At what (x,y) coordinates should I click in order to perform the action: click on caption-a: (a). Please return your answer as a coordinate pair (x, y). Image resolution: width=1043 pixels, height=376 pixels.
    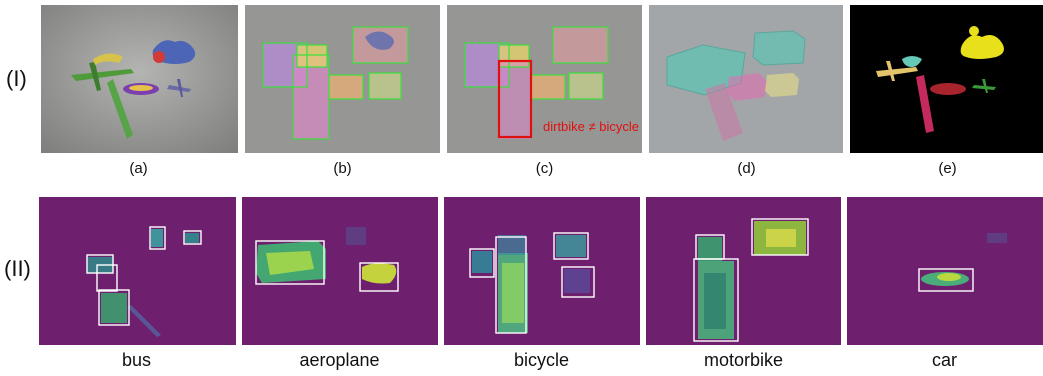
    Looking at the image, I should click on (138, 168).